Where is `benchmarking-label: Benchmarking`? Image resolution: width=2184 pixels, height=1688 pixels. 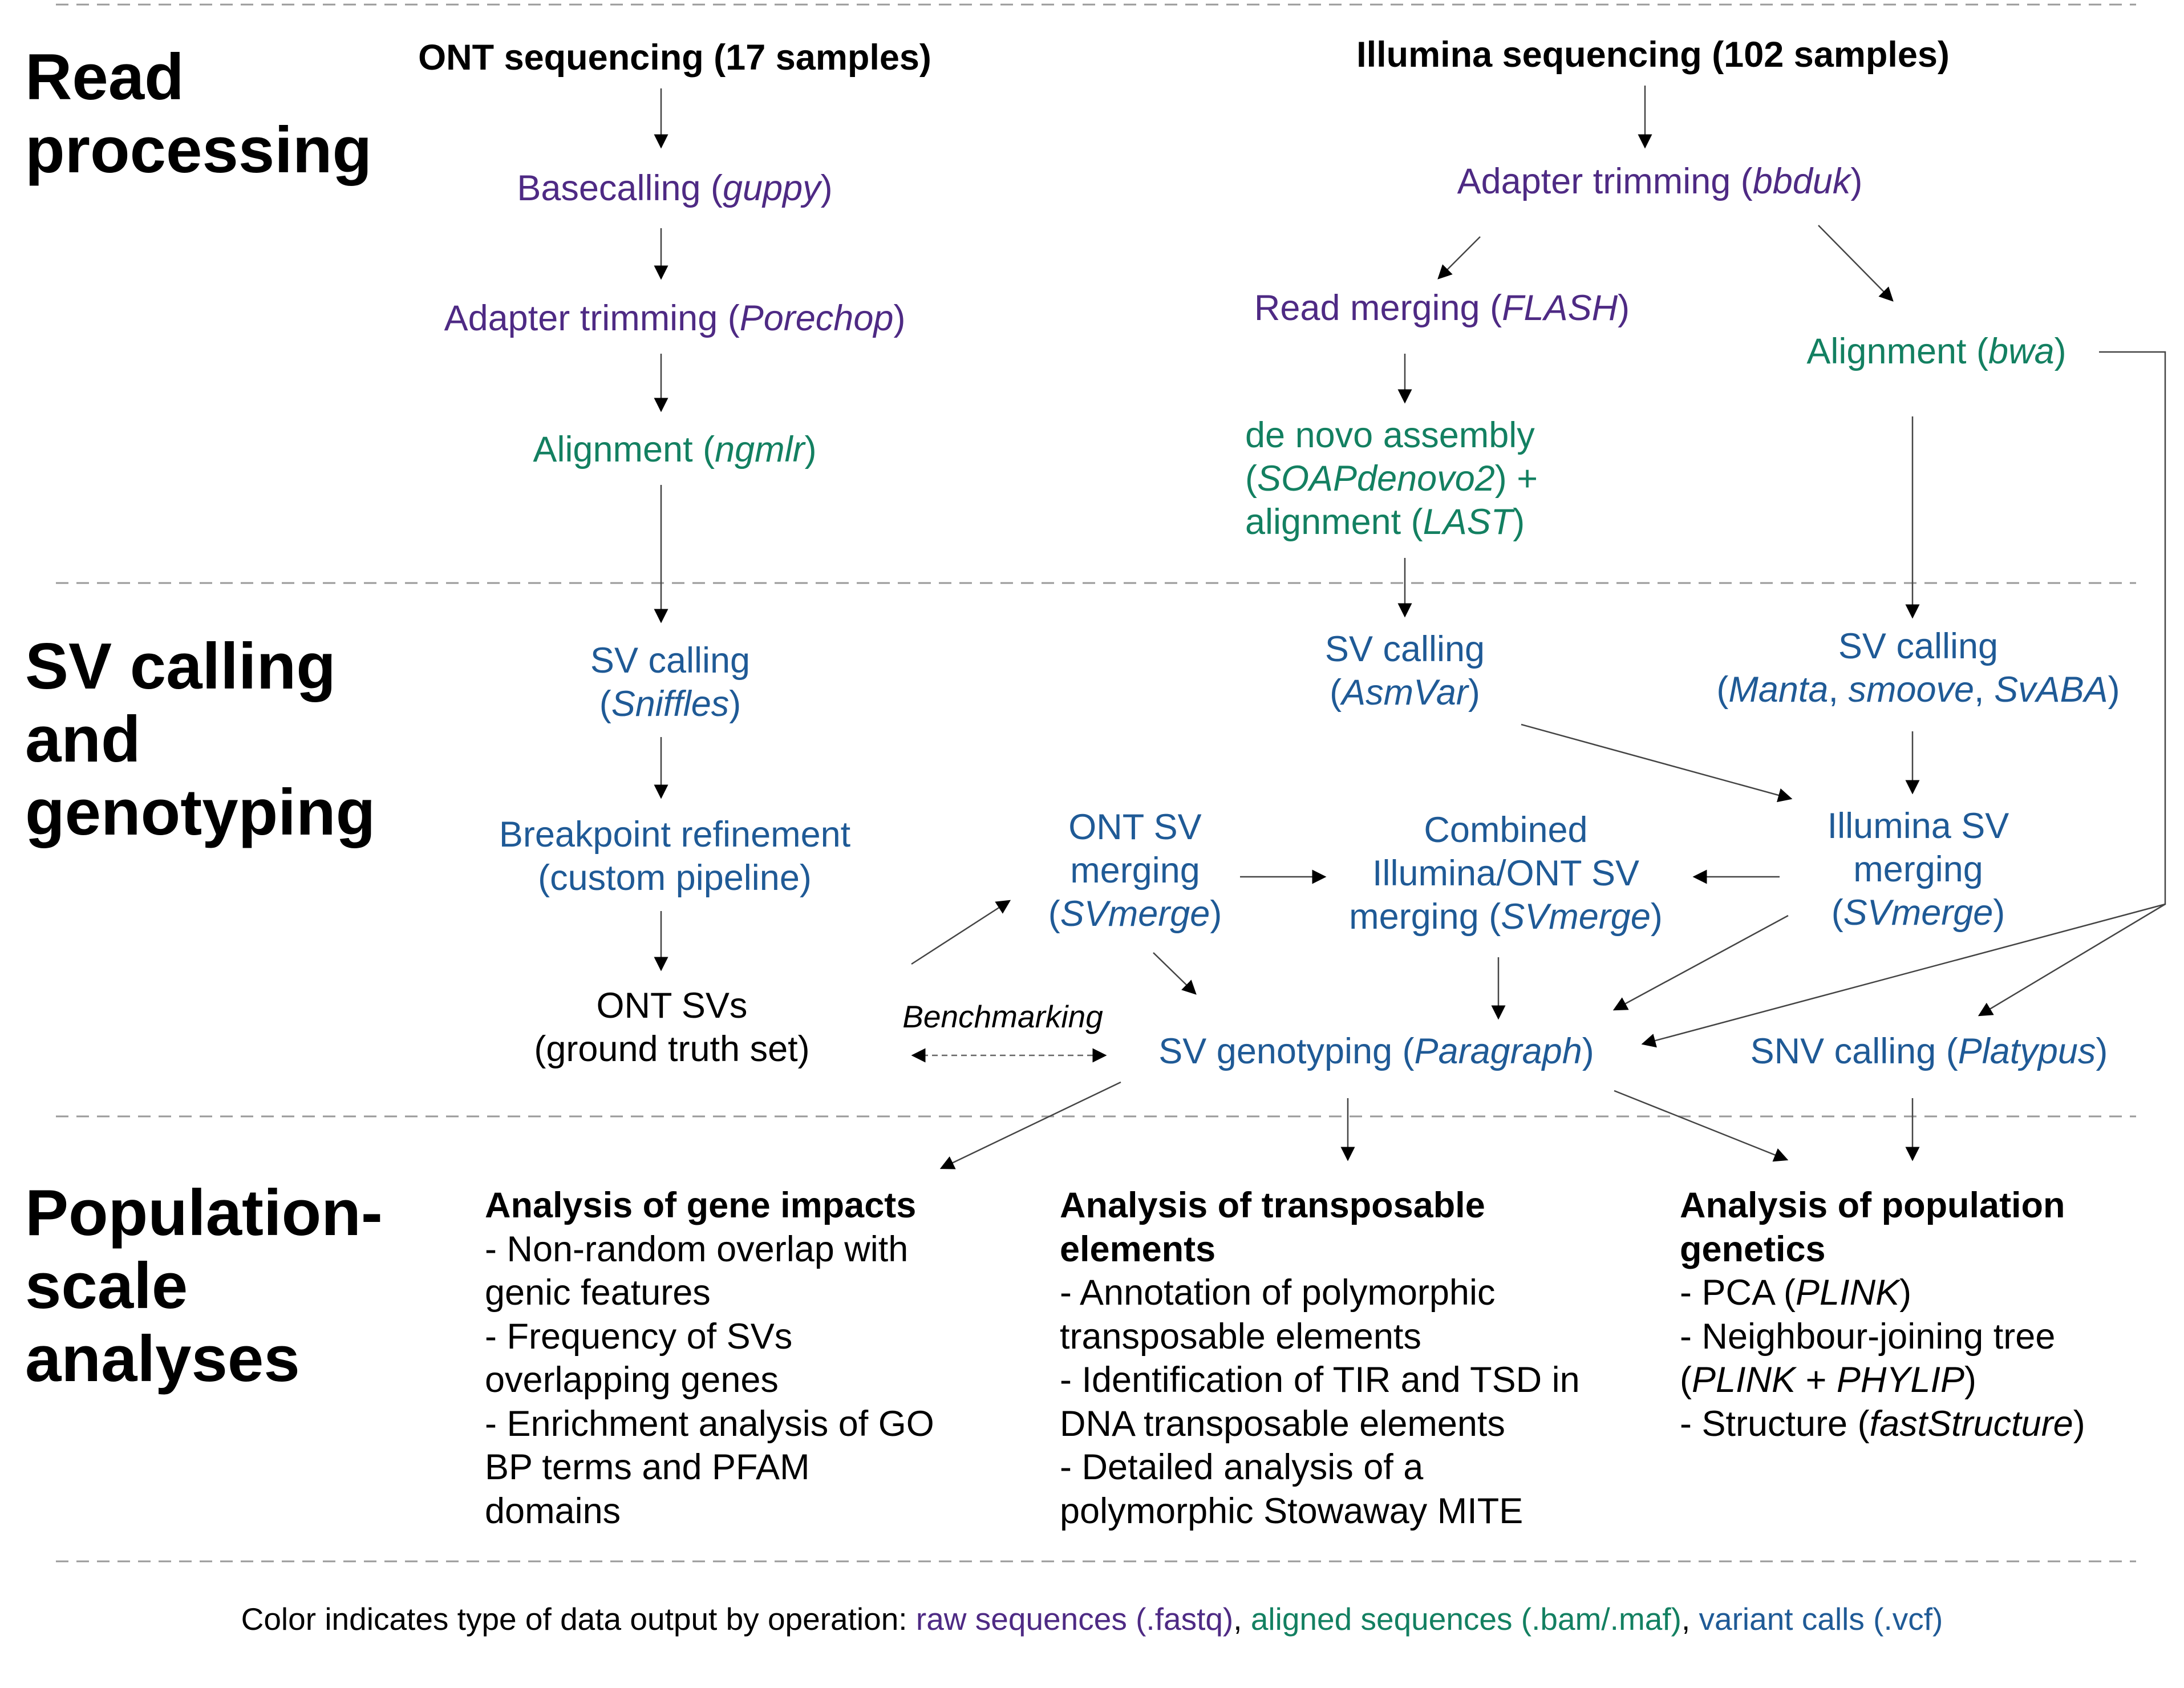
benchmarking-label: Benchmarking is located at coordinates (1002, 1017).